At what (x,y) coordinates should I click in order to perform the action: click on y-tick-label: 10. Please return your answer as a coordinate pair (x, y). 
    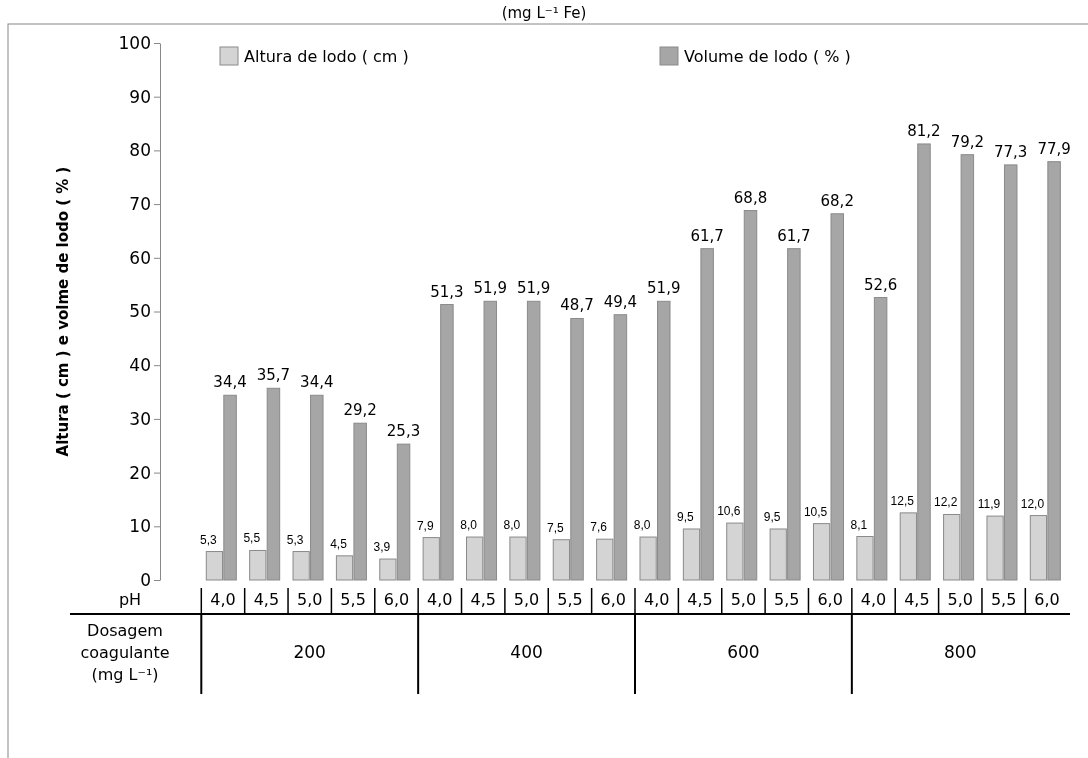
    Looking at the image, I should click on (140, 526).